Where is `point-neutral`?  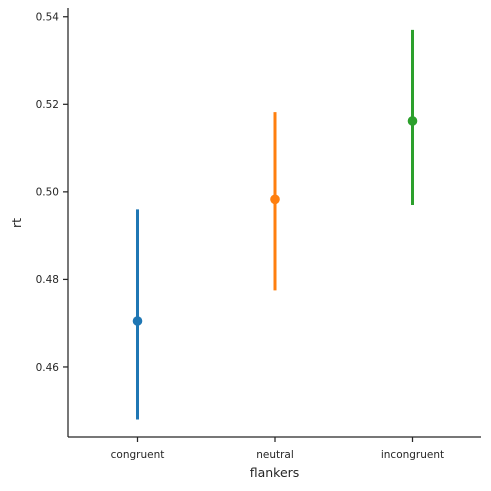 point-neutral is located at coordinates (275, 199).